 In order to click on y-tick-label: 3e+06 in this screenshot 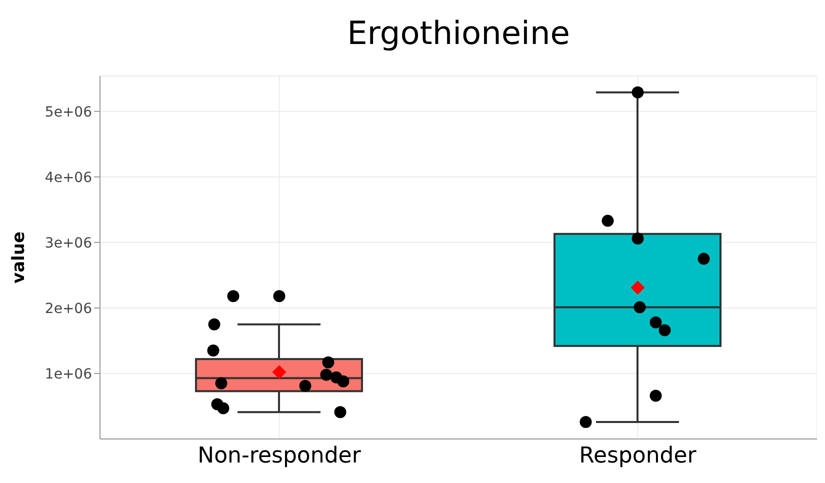, I will do `click(68, 243)`.